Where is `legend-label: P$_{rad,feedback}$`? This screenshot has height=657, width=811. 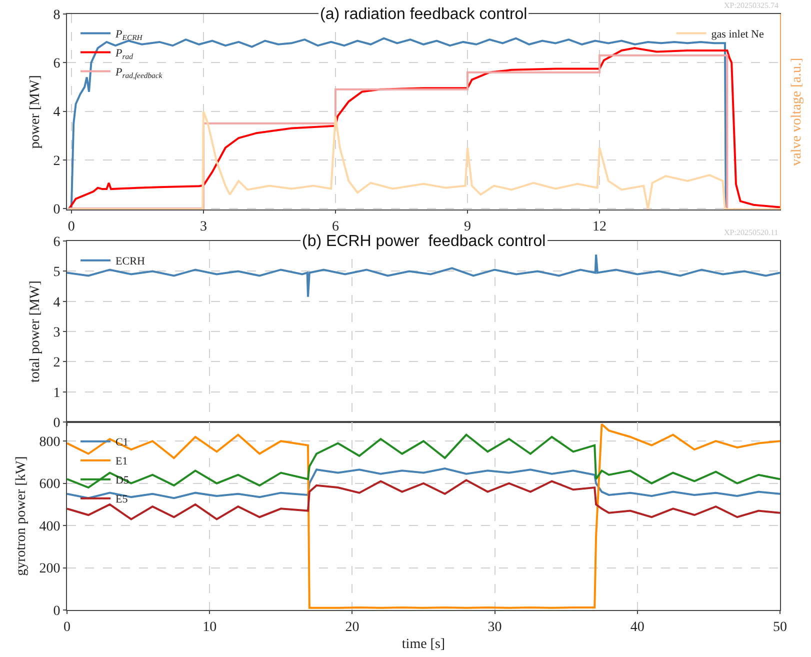 legend-label: P$_{rad,feedback}$ is located at coordinates (138, 73).